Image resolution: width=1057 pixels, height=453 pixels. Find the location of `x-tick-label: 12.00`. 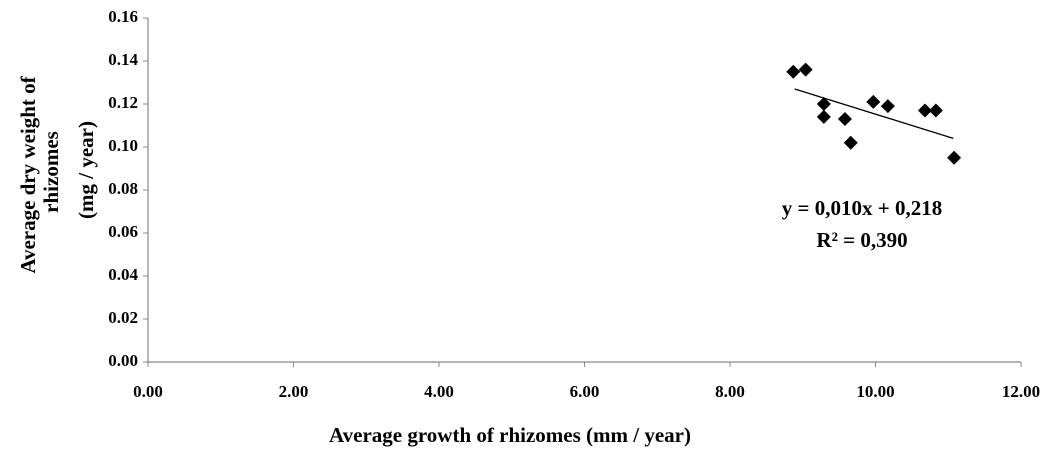

x-tick-label: 12.00 is located at coordinates (1021, 391).